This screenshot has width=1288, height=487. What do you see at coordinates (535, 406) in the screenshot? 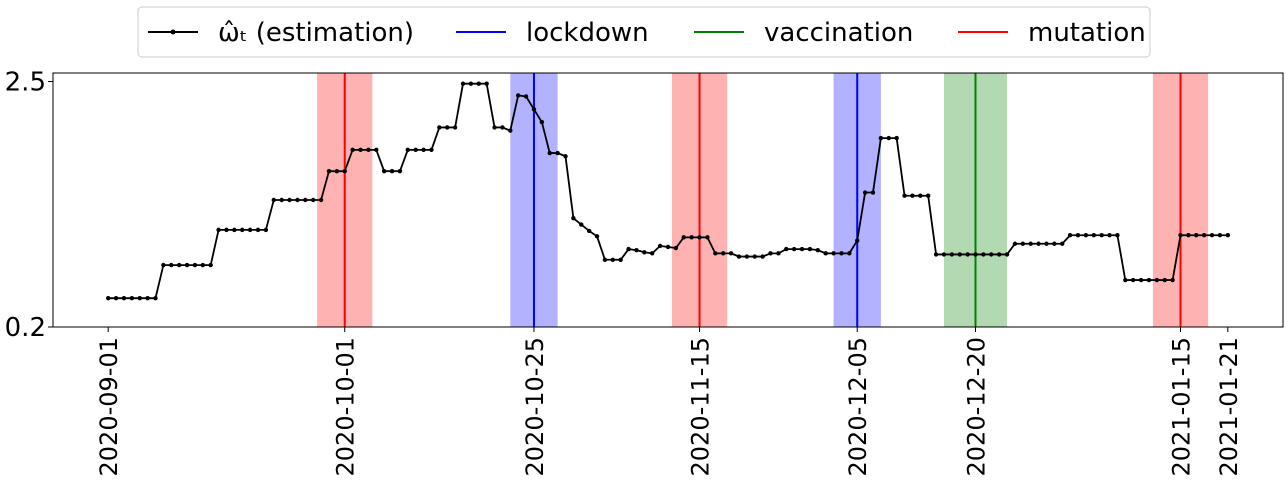
I see `x-tick-label: 2020-10-25` at bounding box center [535, 406].